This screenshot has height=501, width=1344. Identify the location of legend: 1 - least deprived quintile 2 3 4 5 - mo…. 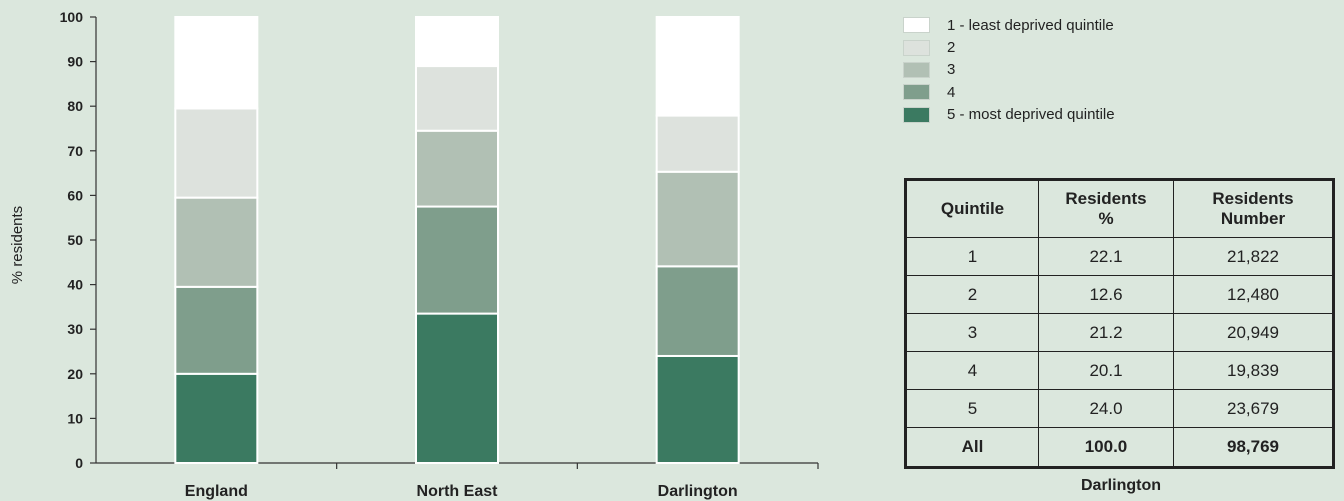
(1009, 70).